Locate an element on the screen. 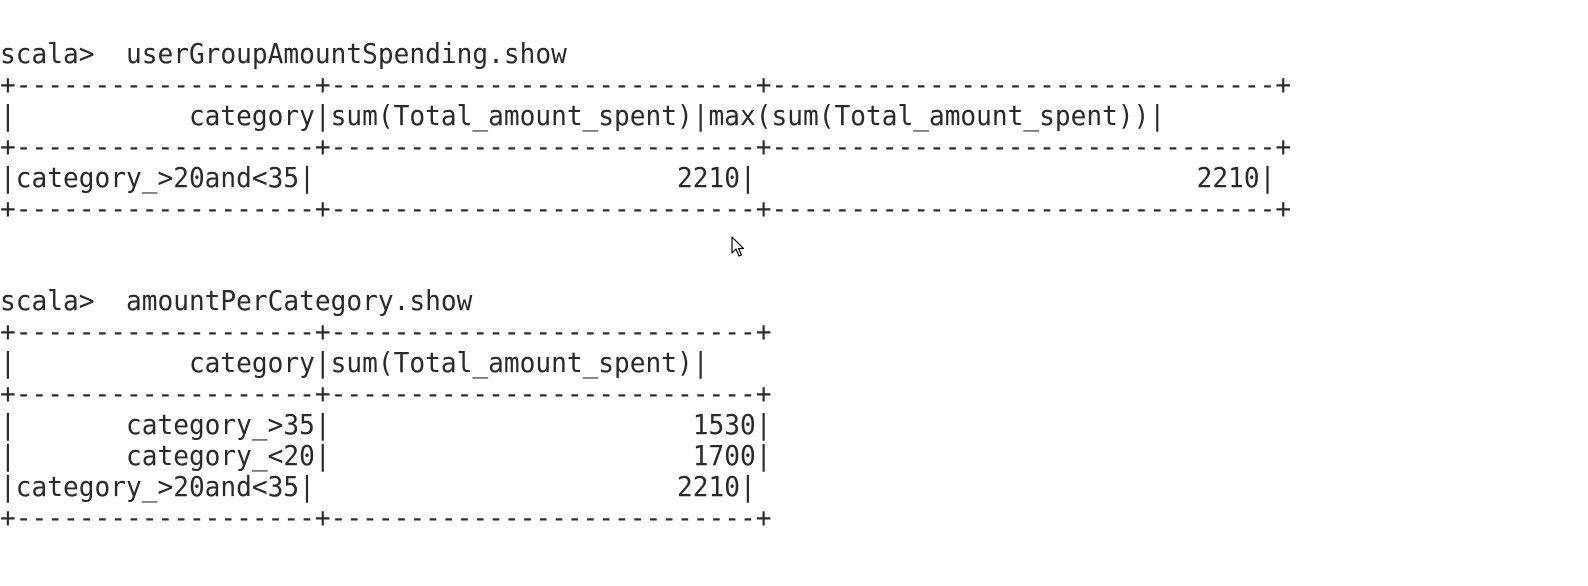 The height and width of the screenshot is (586, 1588). table-row: |category_>20and<35| 2210| is located at coordinates (378, 486).